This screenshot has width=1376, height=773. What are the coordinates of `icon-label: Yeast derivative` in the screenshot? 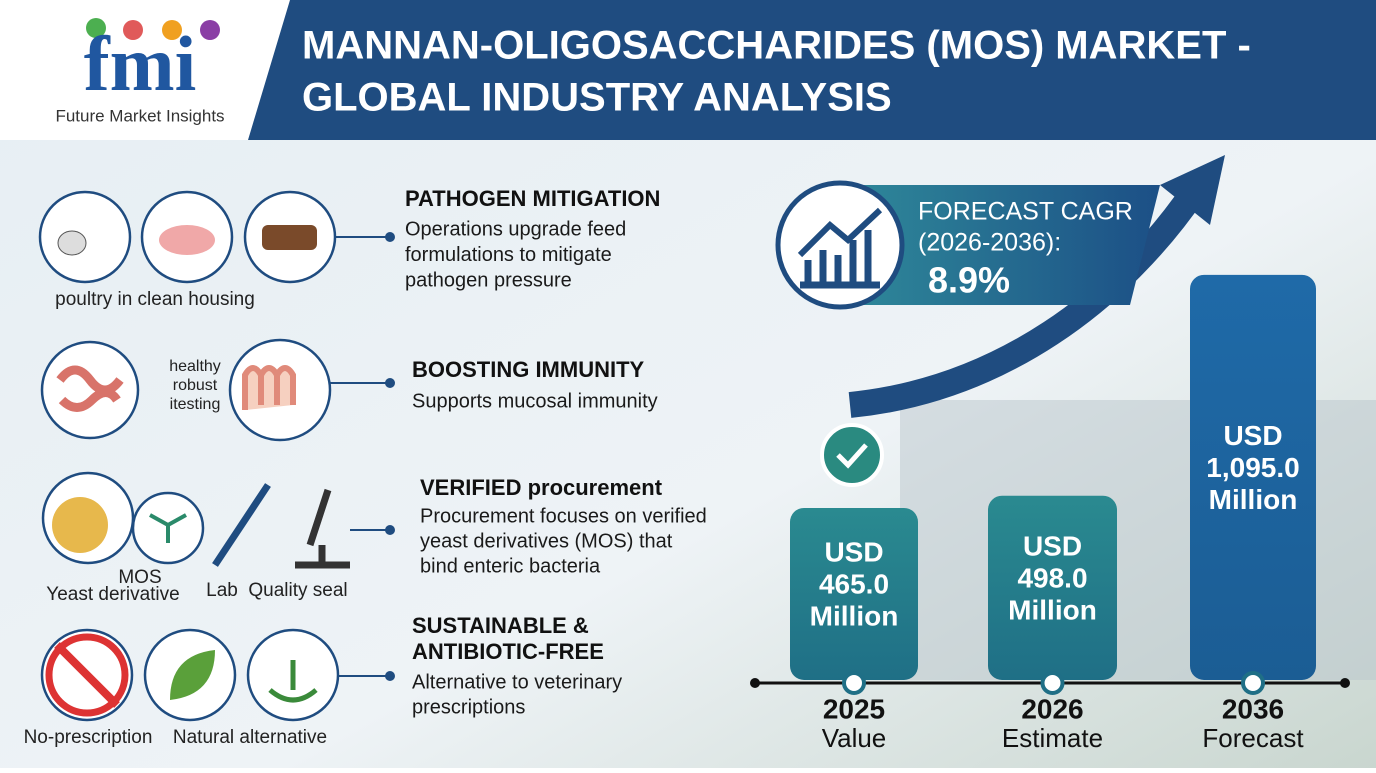 It's located at (112, 594).